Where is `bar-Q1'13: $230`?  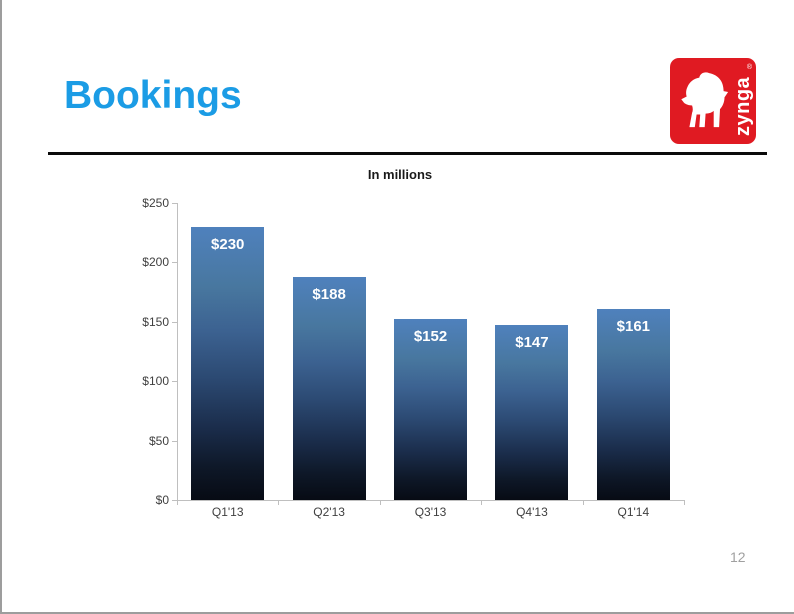 bar-Q1'13: $230 is located at coordinates (228, 363).